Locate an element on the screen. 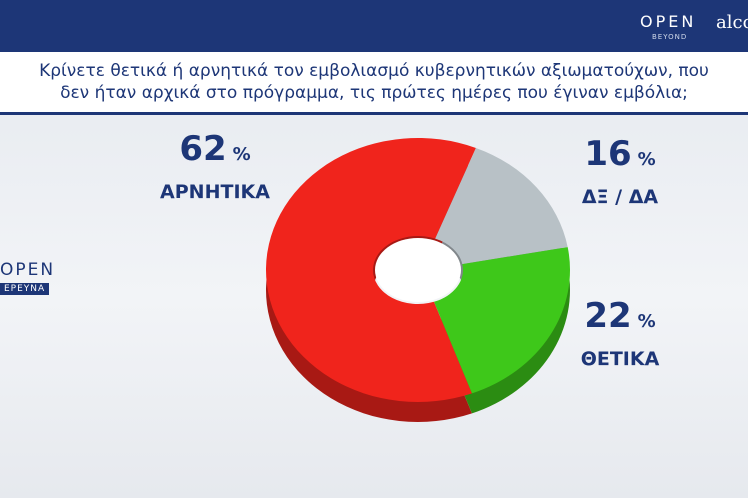 This screenshot has height=498, width=748. value-label: 62% is located at coordinates (214, 149).